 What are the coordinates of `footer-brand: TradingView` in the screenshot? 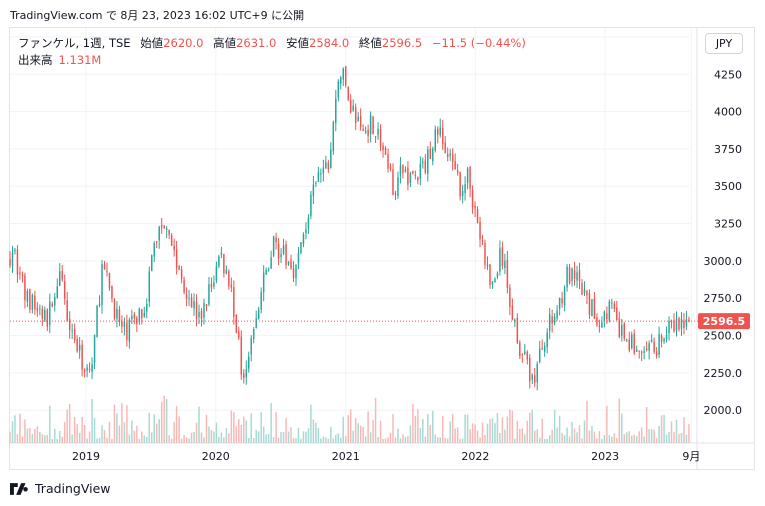 It's located at (60, 488).